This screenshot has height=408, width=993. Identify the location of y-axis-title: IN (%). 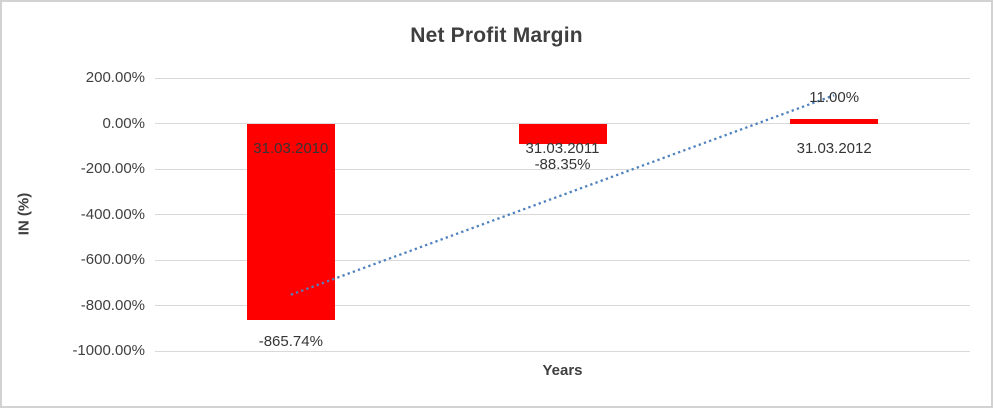
(24, 214).